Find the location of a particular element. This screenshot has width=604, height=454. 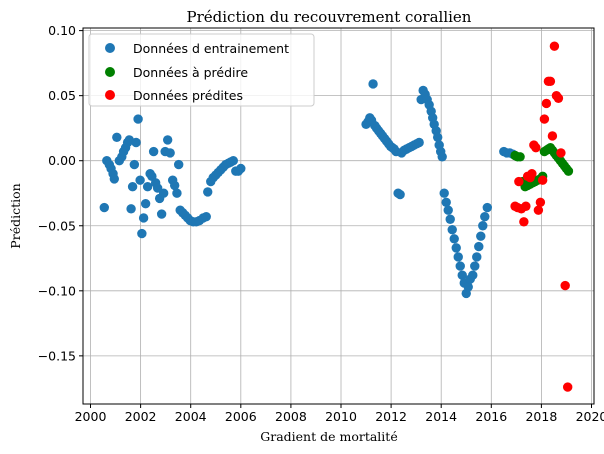

y-tick-label: 0.10 is located at coordinates (62, 30).